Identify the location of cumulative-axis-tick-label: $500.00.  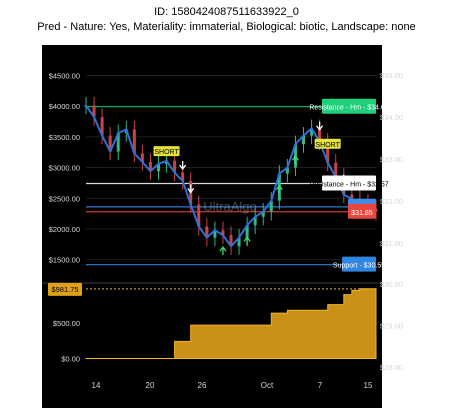
(66, 323).